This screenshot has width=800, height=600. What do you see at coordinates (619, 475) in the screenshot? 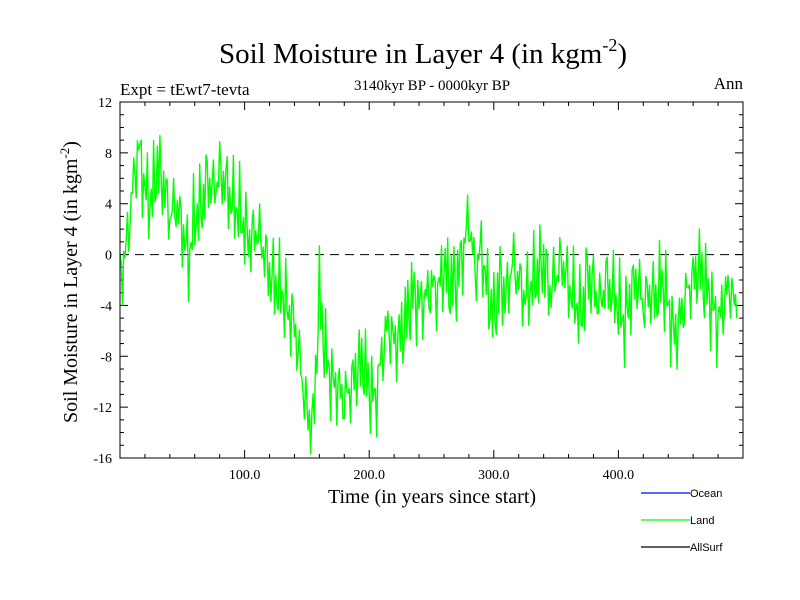
I see `x-tick-label: 400.0` at bounding box center [619, 475].